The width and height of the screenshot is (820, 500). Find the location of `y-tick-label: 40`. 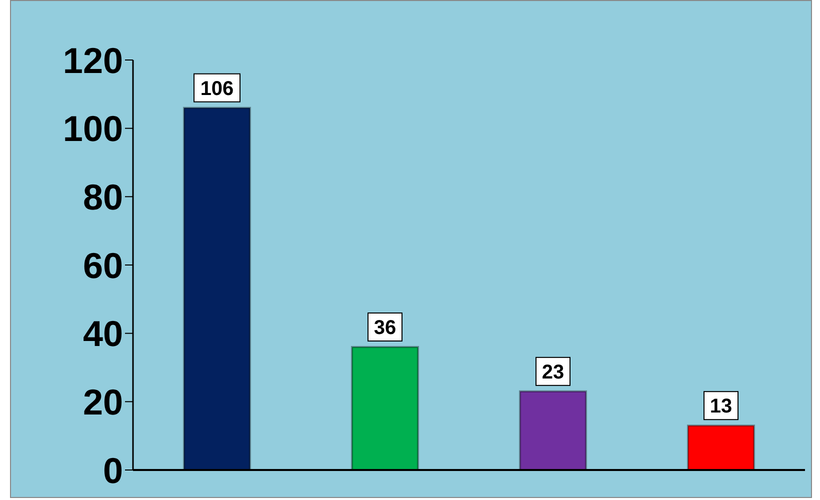

y-tick-label: 40 is located at coordinates (102, 333).